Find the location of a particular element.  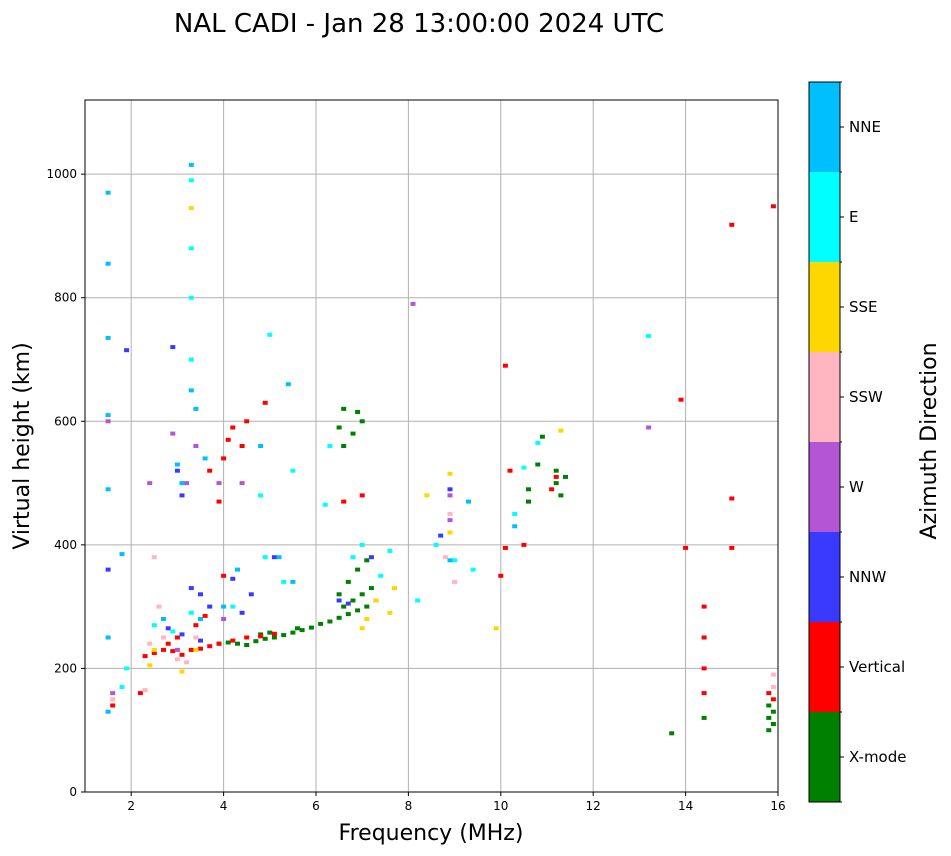

colorbar-label: Vertical is located at coordinates (877, 667).